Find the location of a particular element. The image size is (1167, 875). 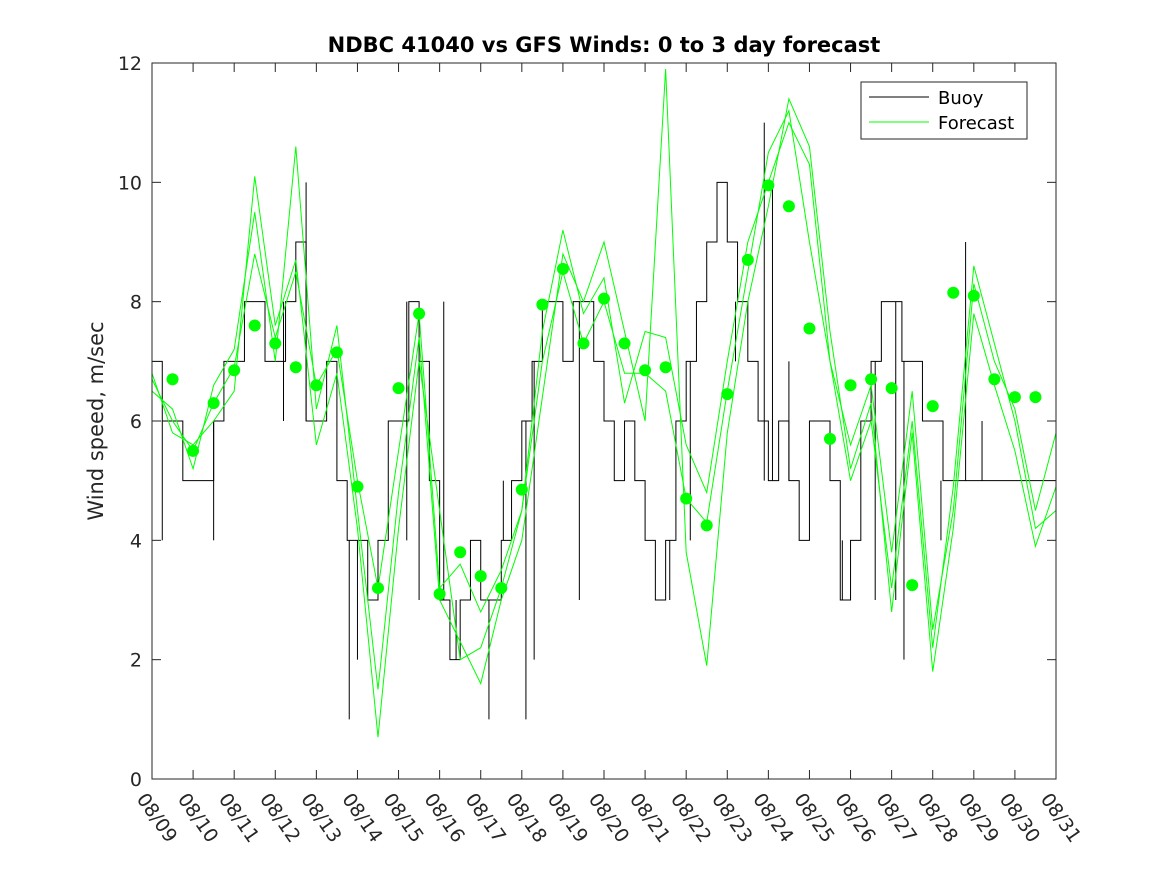

legend-box is located at coordinates (944, 110).